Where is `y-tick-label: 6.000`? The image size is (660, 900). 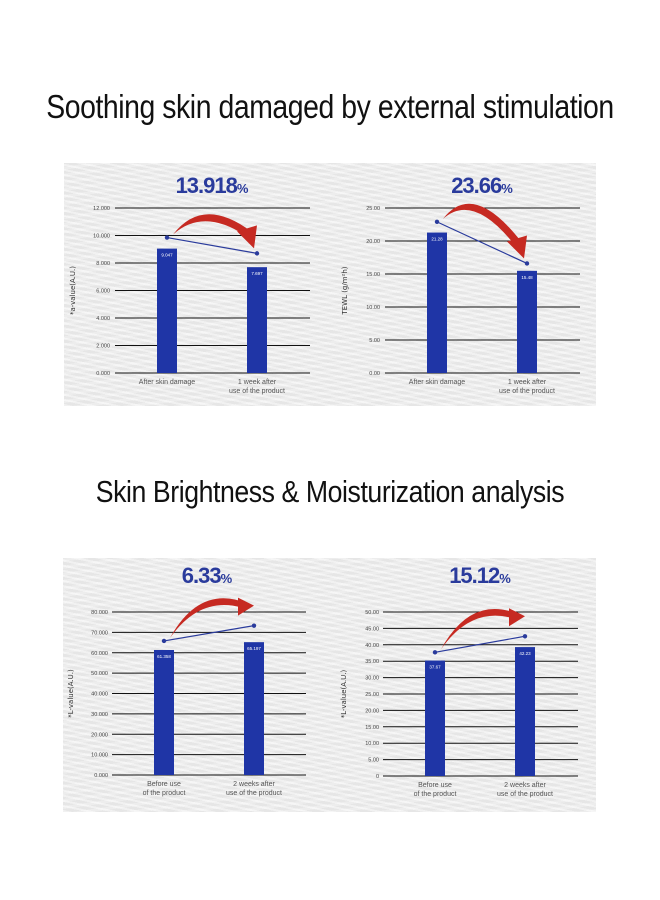 y-tick-label: 6.000 is located at coordinates (103, 292).